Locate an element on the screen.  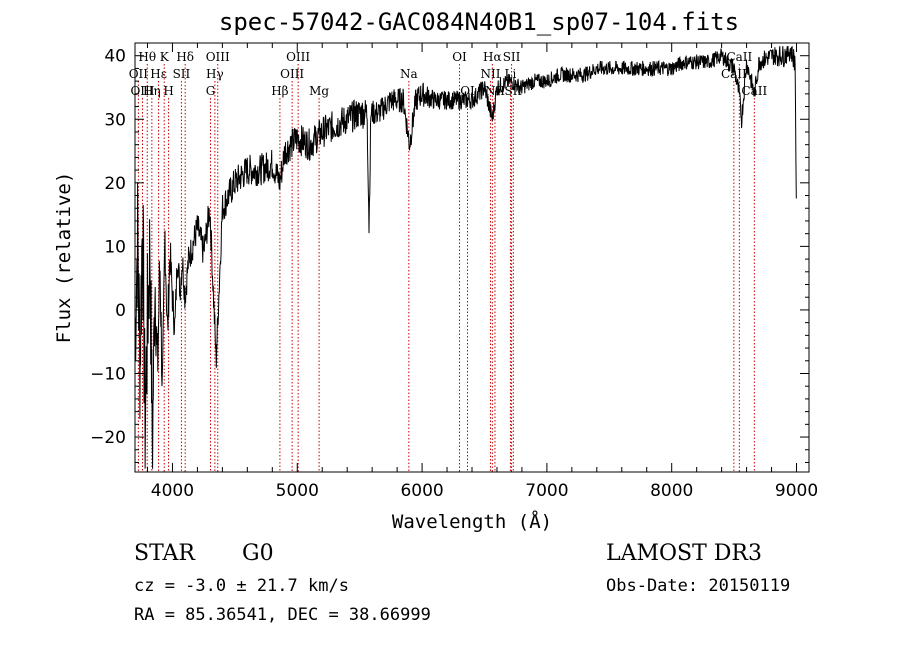
y-tick-label: 20 is located at coordinates (115, 184).